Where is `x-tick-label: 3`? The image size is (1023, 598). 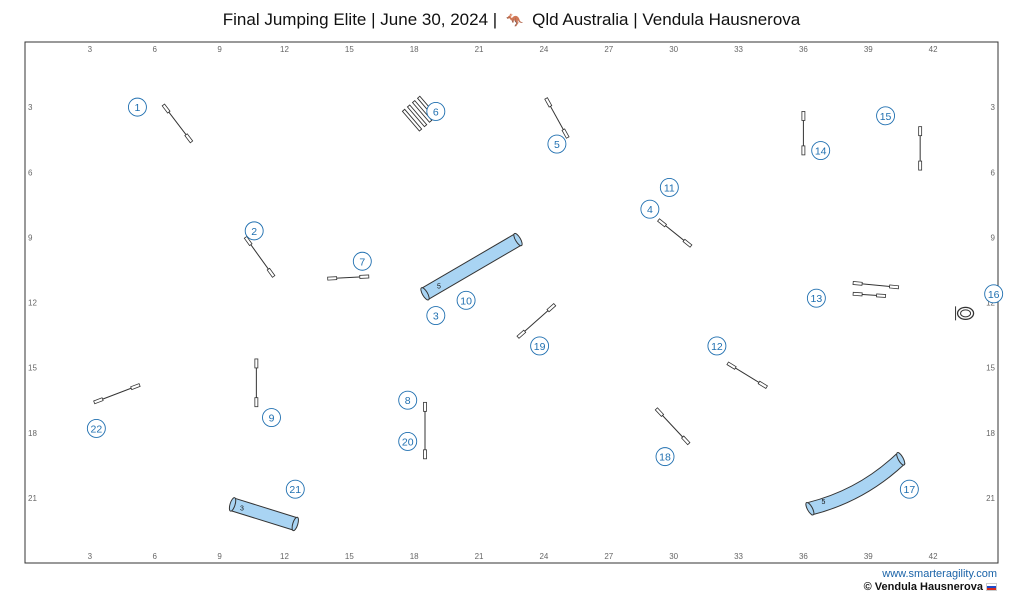 x-tick-label: 3 is located at coordinates (90, 49).